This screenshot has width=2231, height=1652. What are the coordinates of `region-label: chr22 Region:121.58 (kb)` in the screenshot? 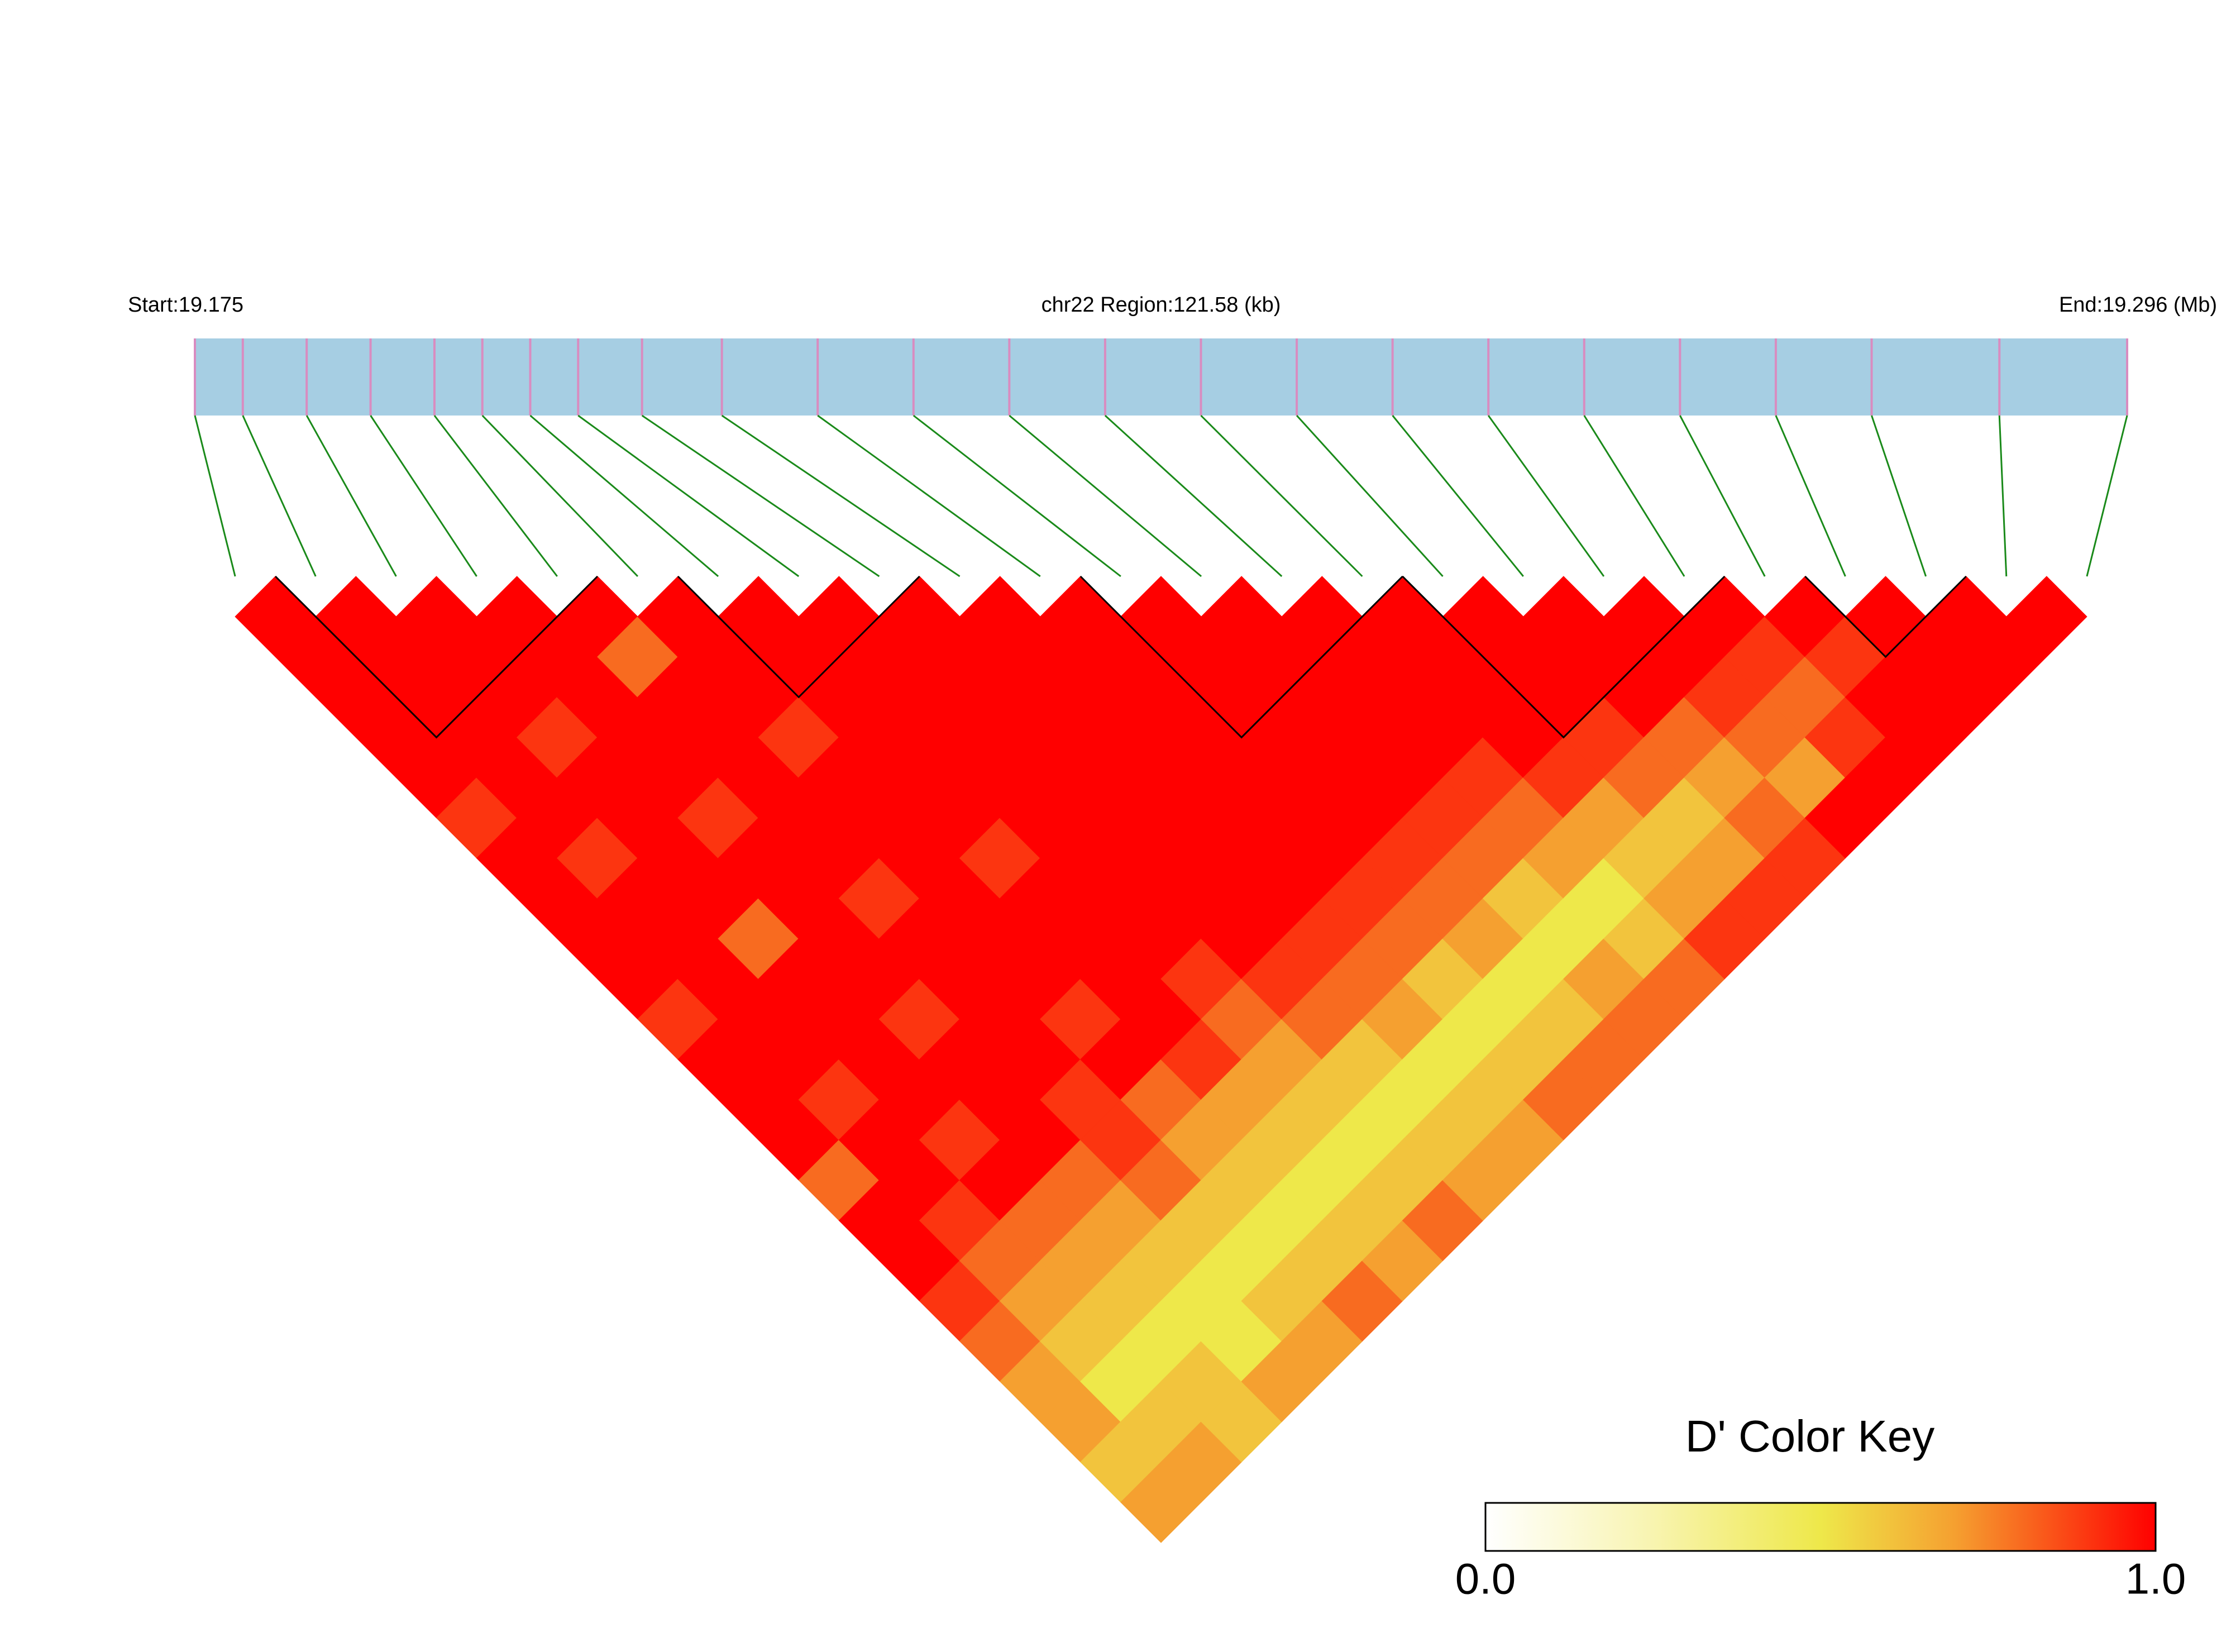 It's located at (1161, 305).